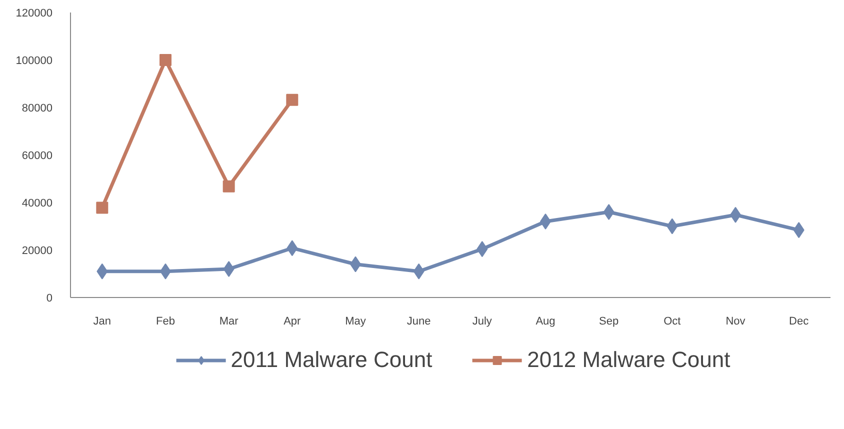 This screenshot has width=844, height=429. Describe the element at coordinates (293, 322) in the screenshot. I see `x-tick-label: Apr` at that location.